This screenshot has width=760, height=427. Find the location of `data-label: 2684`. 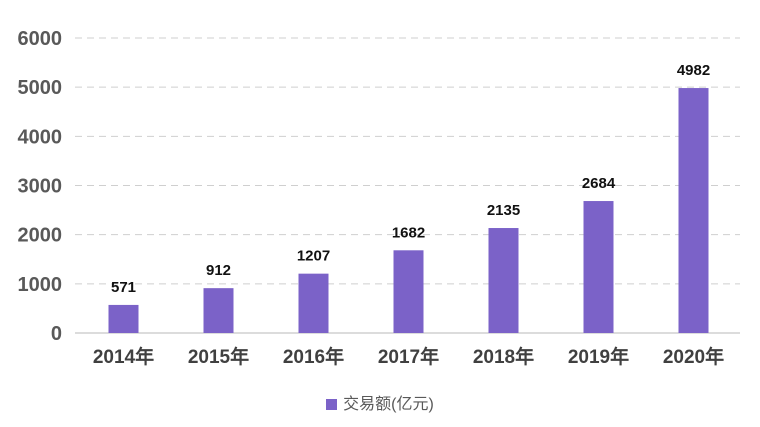

data-label: 2684 is located at coordinates (599, 183).